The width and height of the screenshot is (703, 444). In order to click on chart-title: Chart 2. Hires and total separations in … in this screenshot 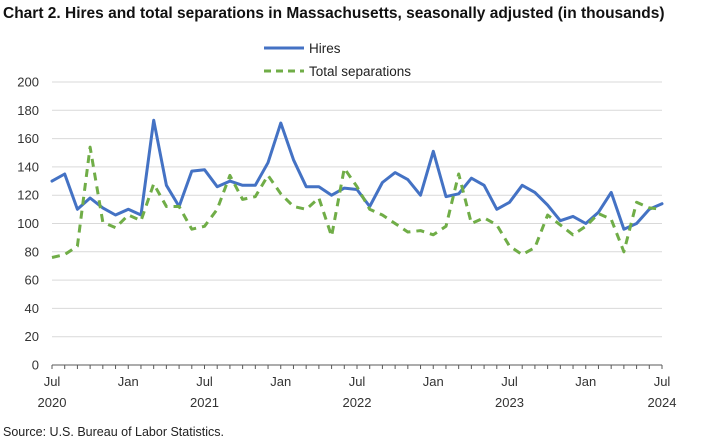, I will do `click(334, 13)`.